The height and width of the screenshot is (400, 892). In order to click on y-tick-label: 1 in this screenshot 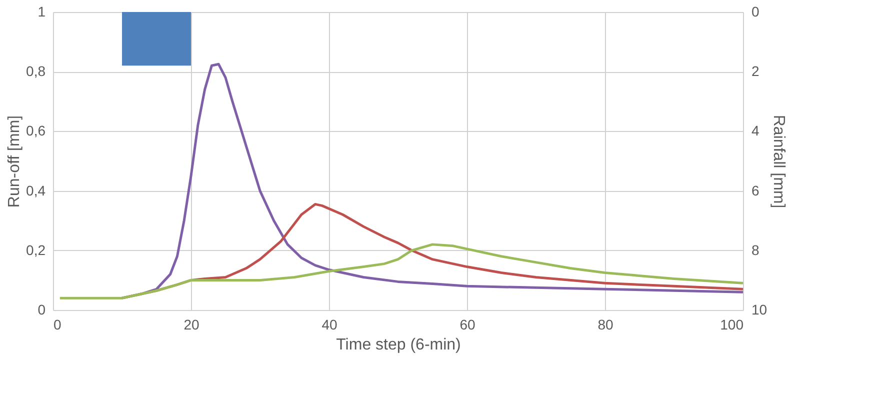, I will do `click(42, 12)`.